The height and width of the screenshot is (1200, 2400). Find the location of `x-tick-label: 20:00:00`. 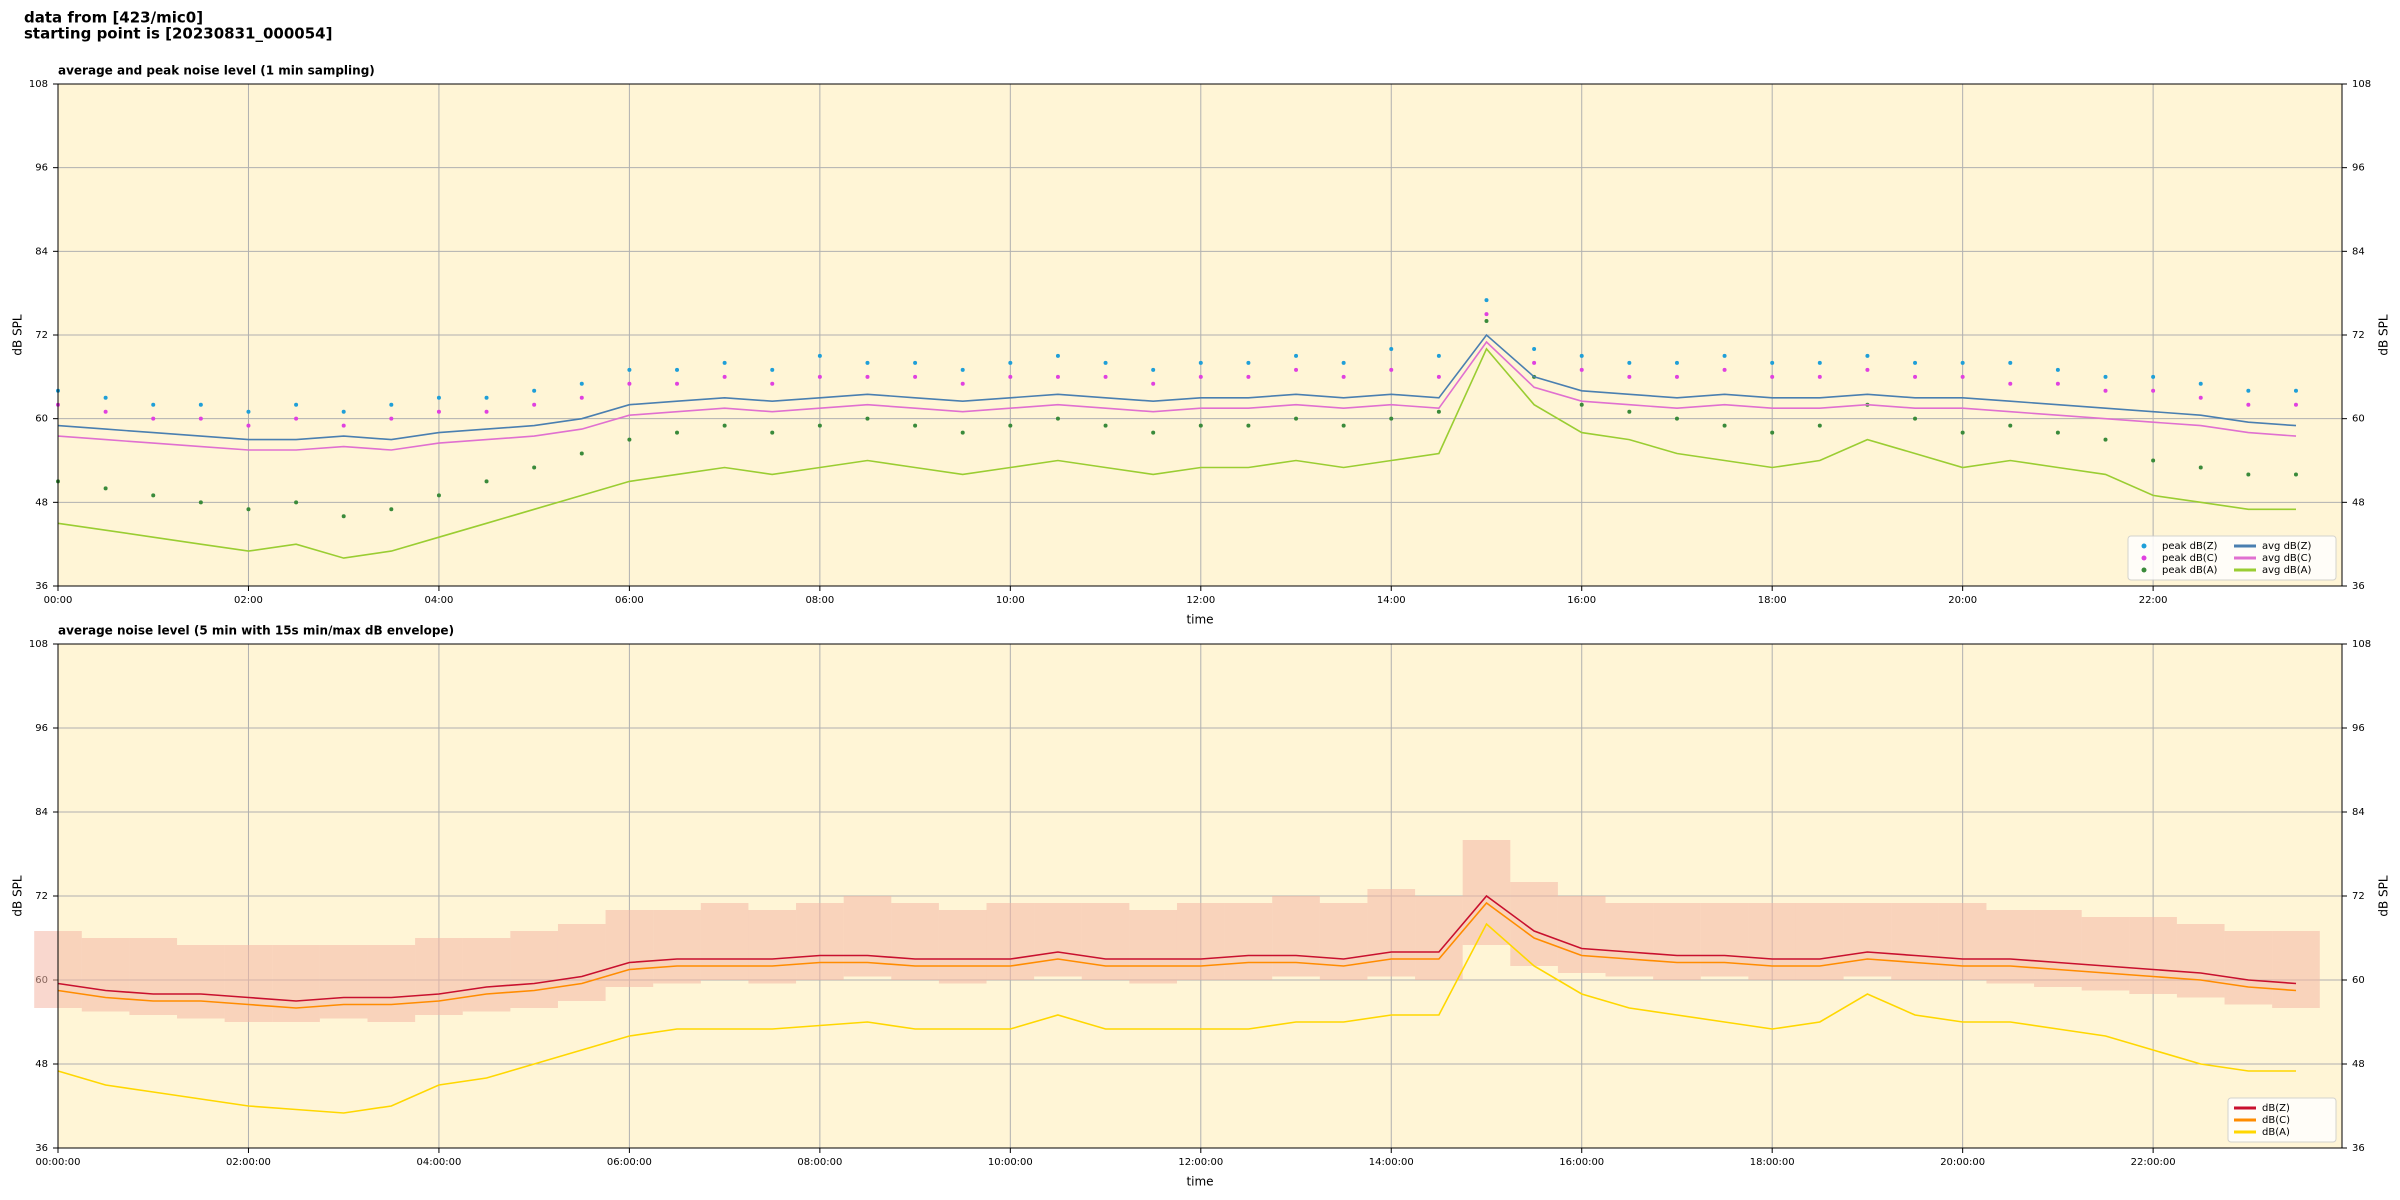

x-tick-label: 20:00:00 is located at coordinates (1962, 1162).